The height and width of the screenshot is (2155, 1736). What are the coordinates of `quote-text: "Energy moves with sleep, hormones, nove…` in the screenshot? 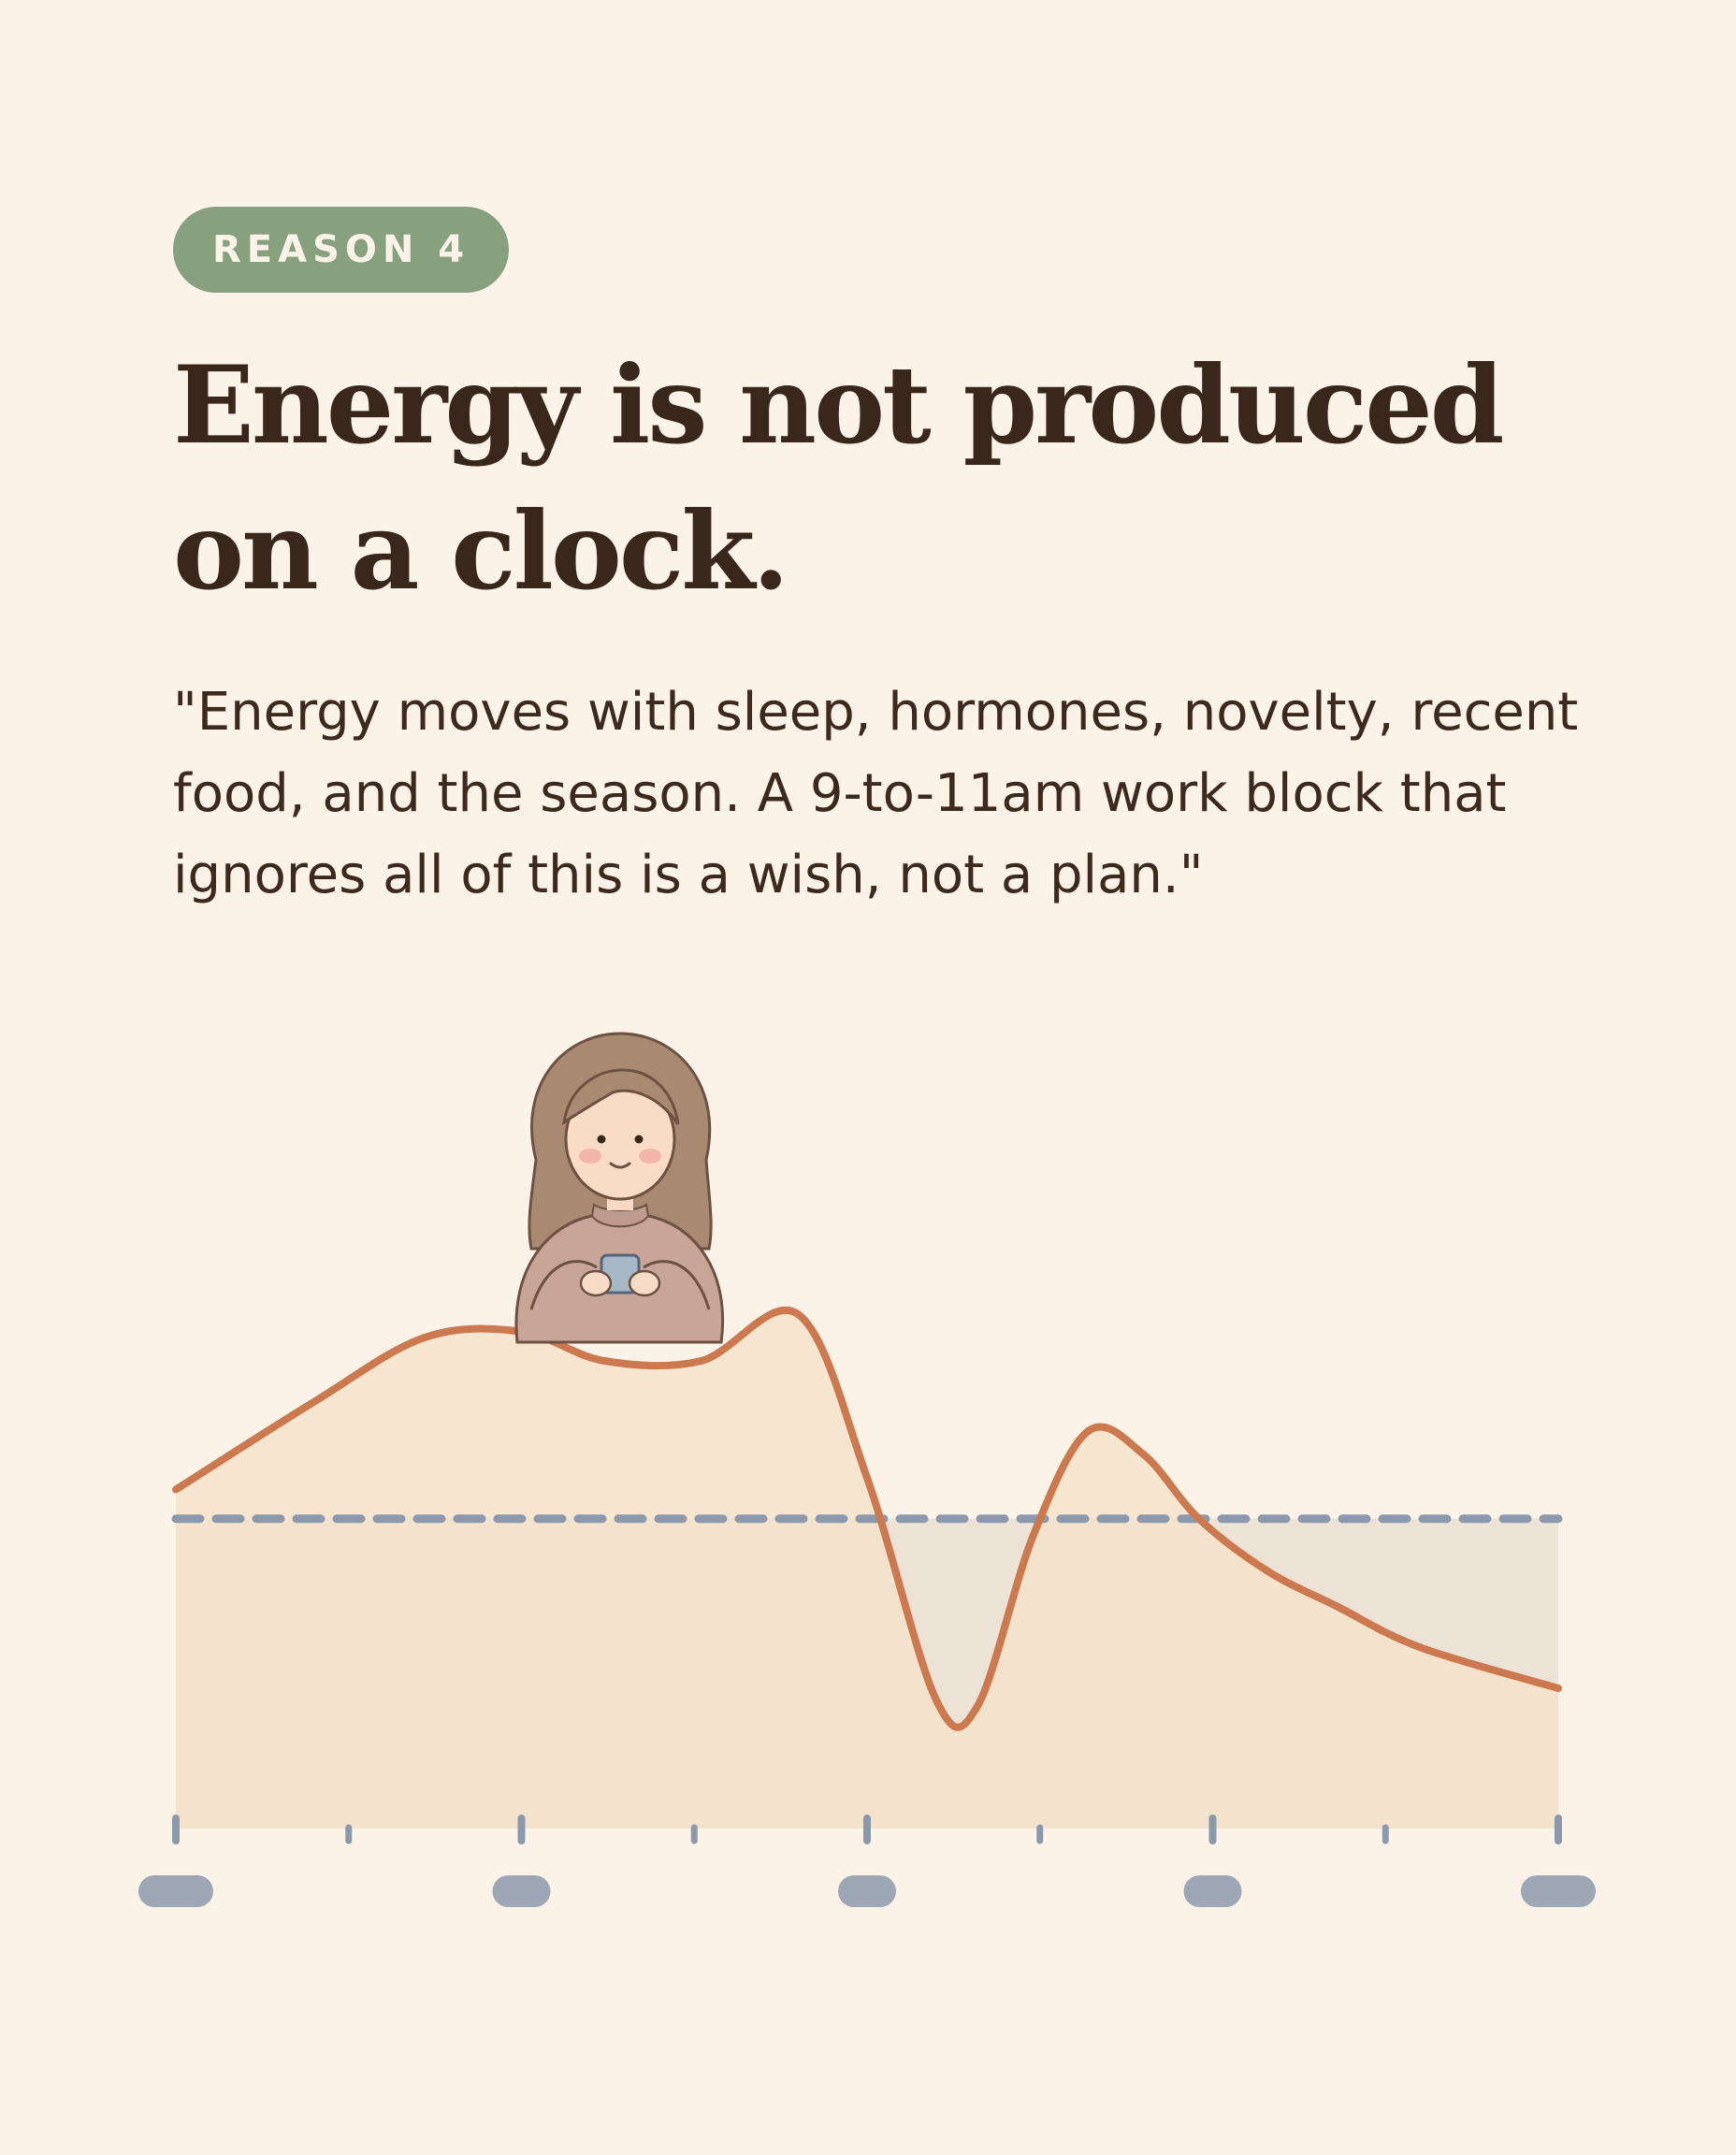 It's located at (876, 794).